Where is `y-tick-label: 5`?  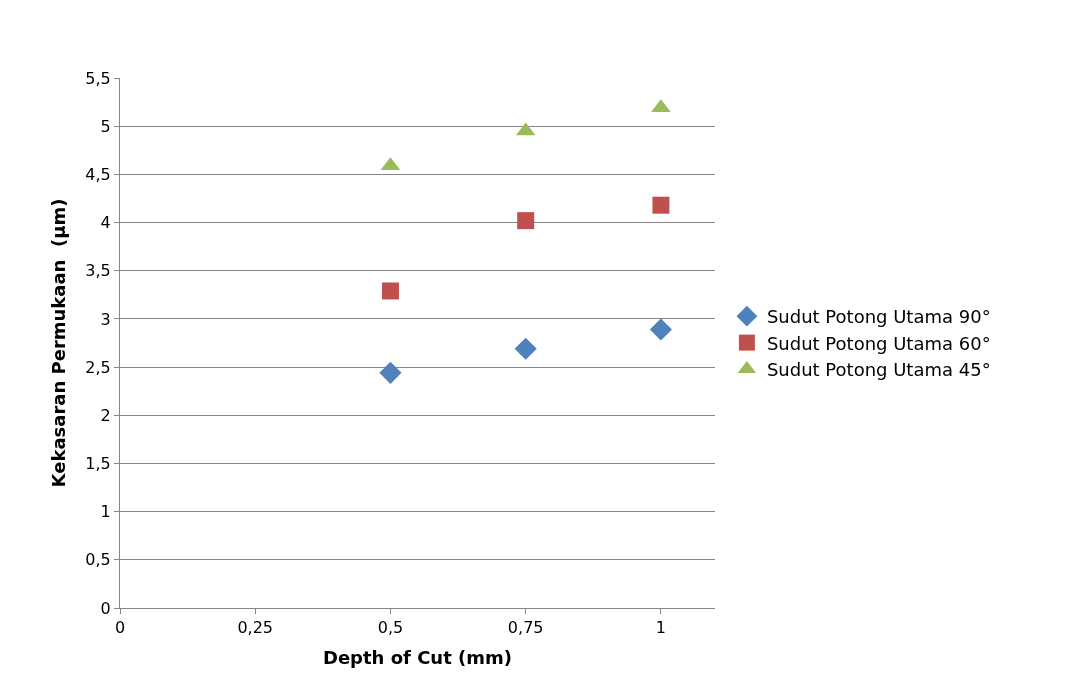
y-tick-label: 5 is located at coordinates (105, 126).